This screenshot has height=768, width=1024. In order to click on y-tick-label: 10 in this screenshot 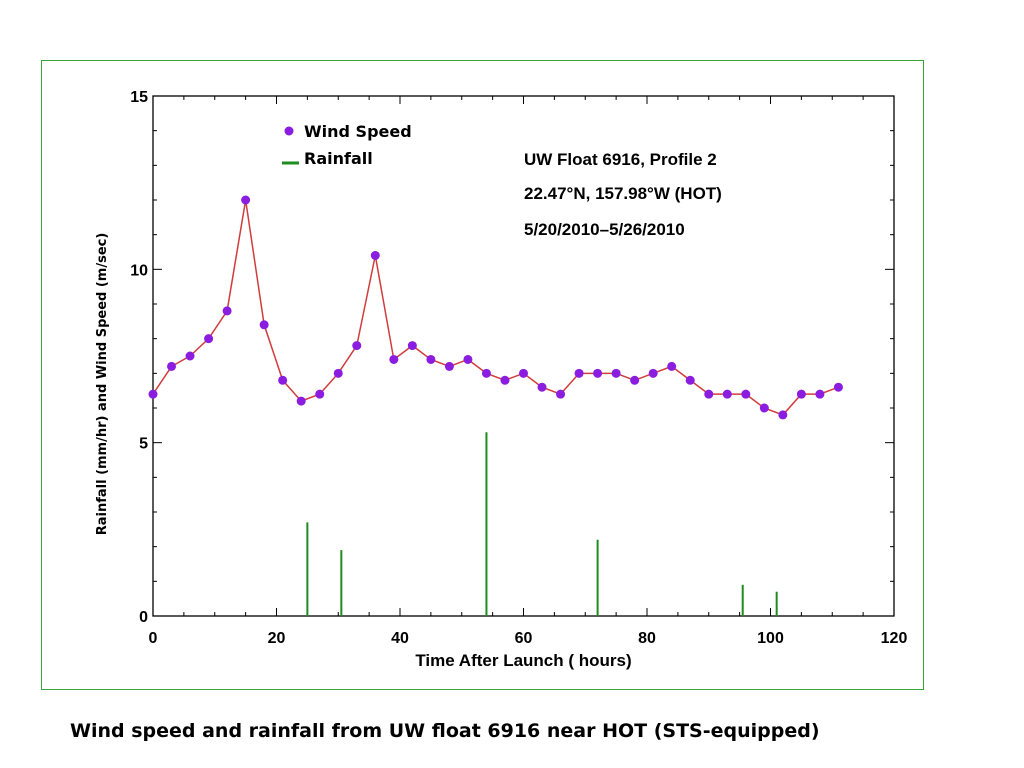, I will do `click(139, 270)`.